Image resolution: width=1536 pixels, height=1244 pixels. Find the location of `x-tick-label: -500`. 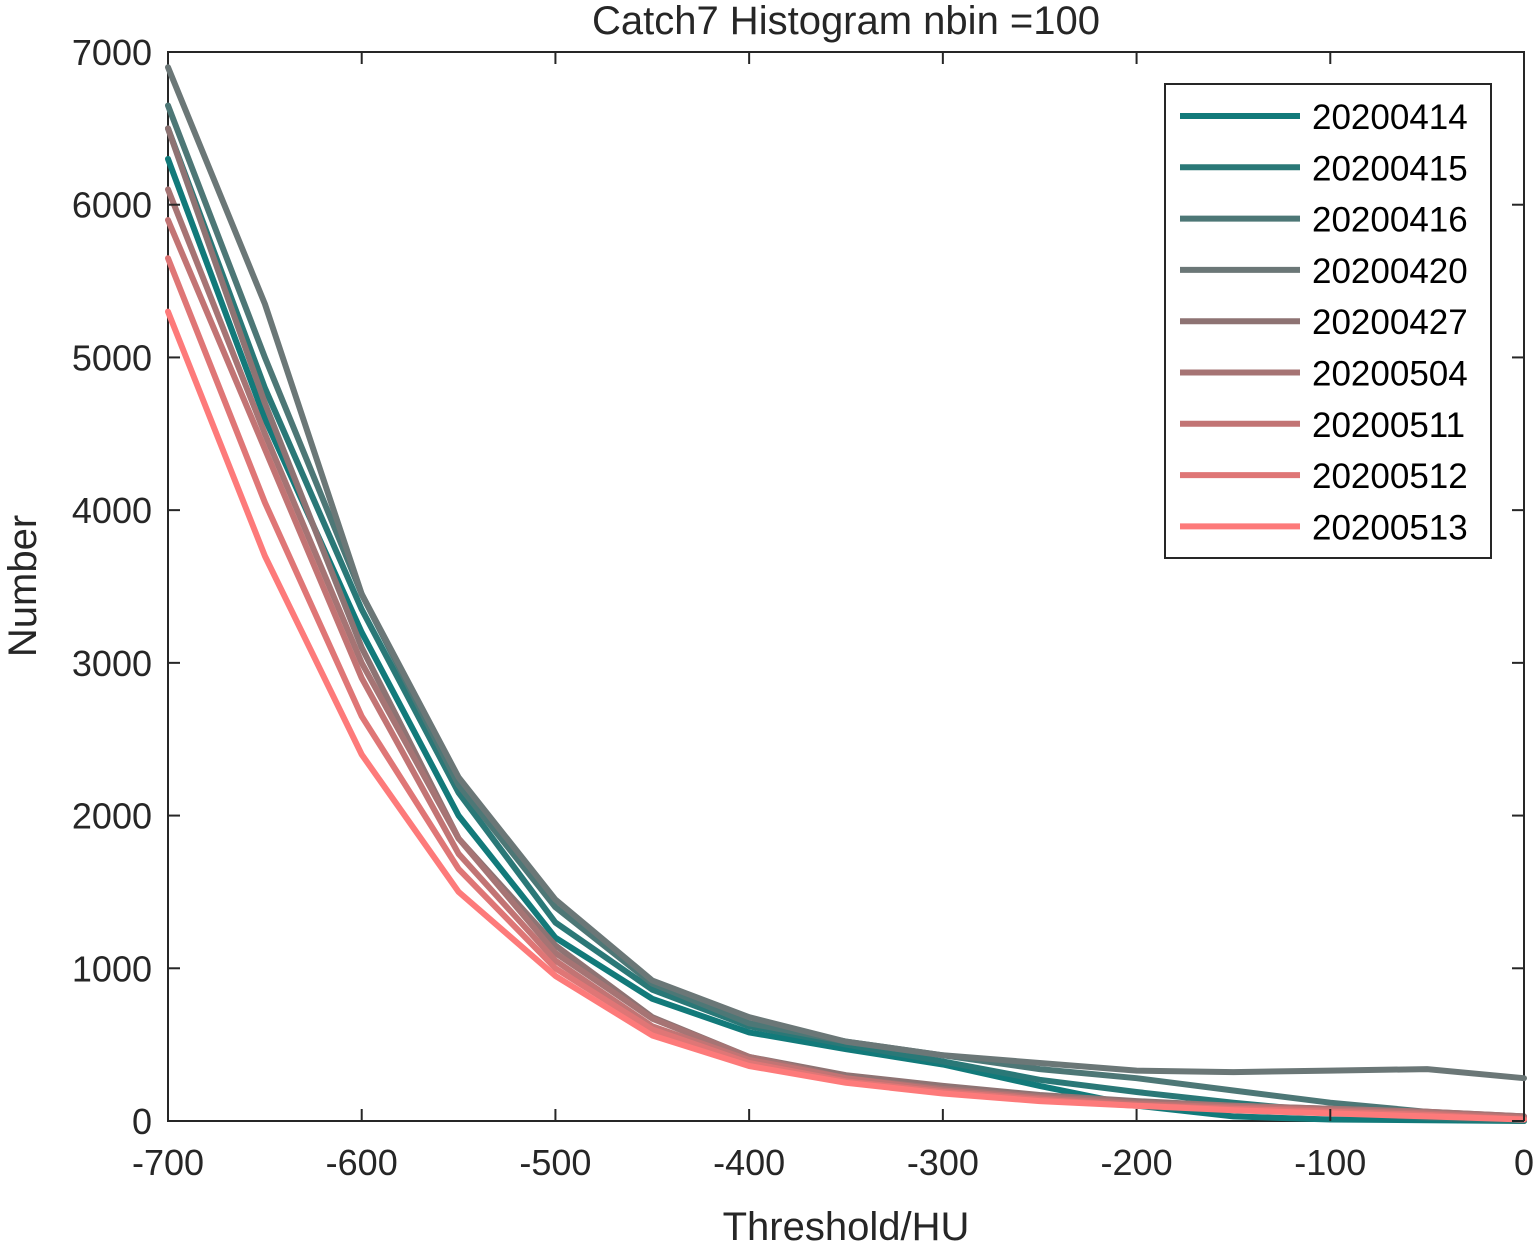

x-tick-label: -500 is located at coordinates (555, 1162).